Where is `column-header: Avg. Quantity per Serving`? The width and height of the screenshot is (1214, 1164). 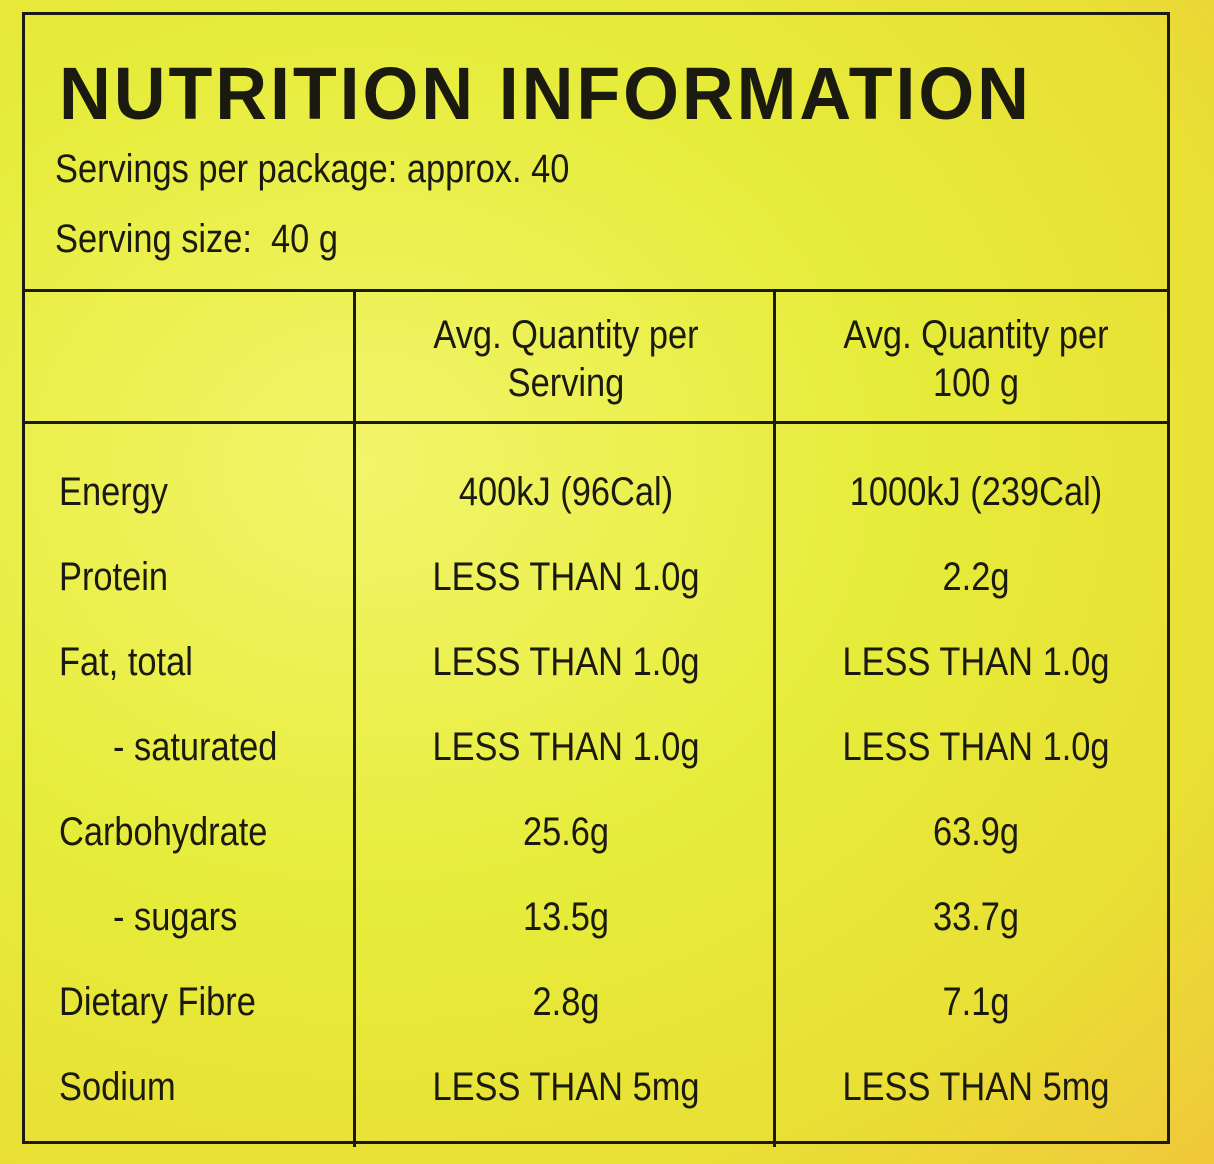 column-header: Avg. Quantity per Serving is located at coordinates (566, 359).